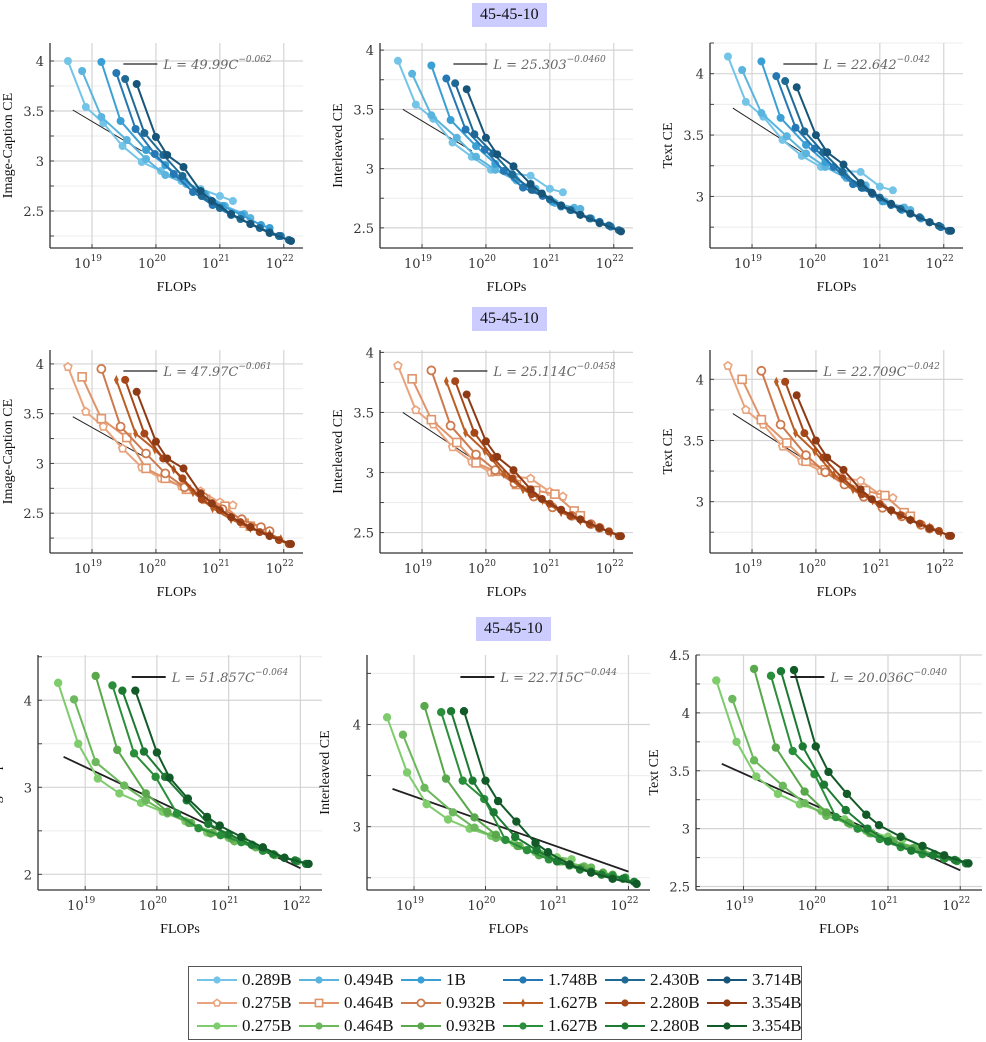 This screenshot has height=1042, width=986. I want to click on y-tick-label: 2, so click(28, 875).